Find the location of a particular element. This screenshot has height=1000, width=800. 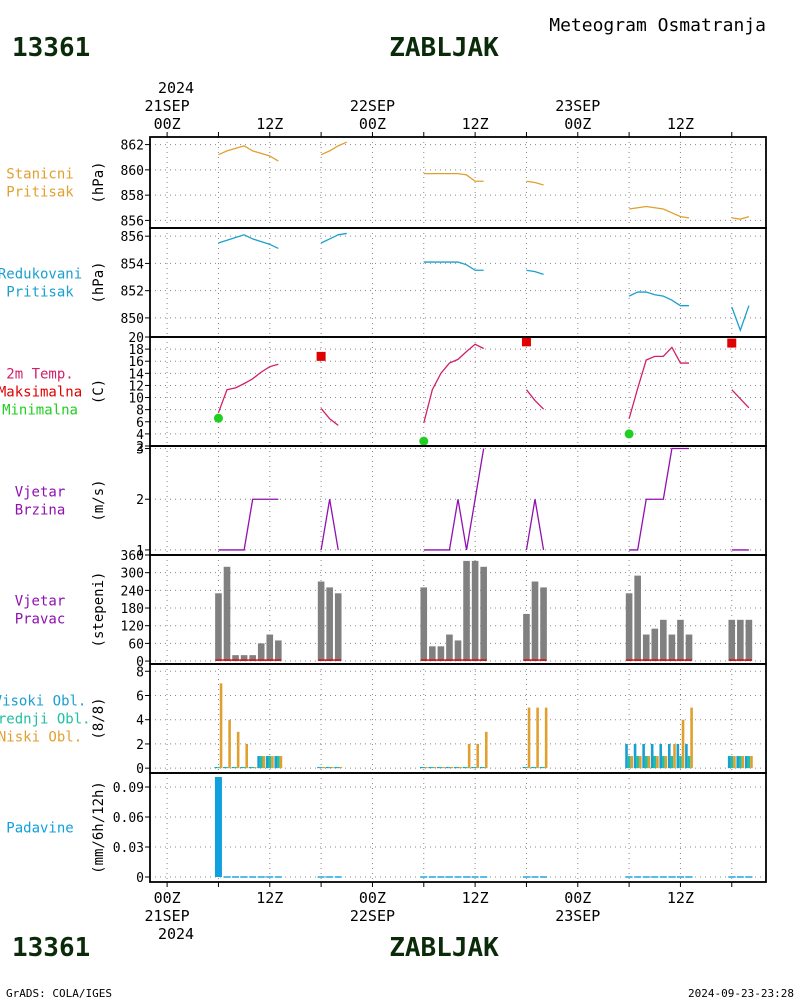

y-tick-label: 854 is located at coordinates (133, 264).